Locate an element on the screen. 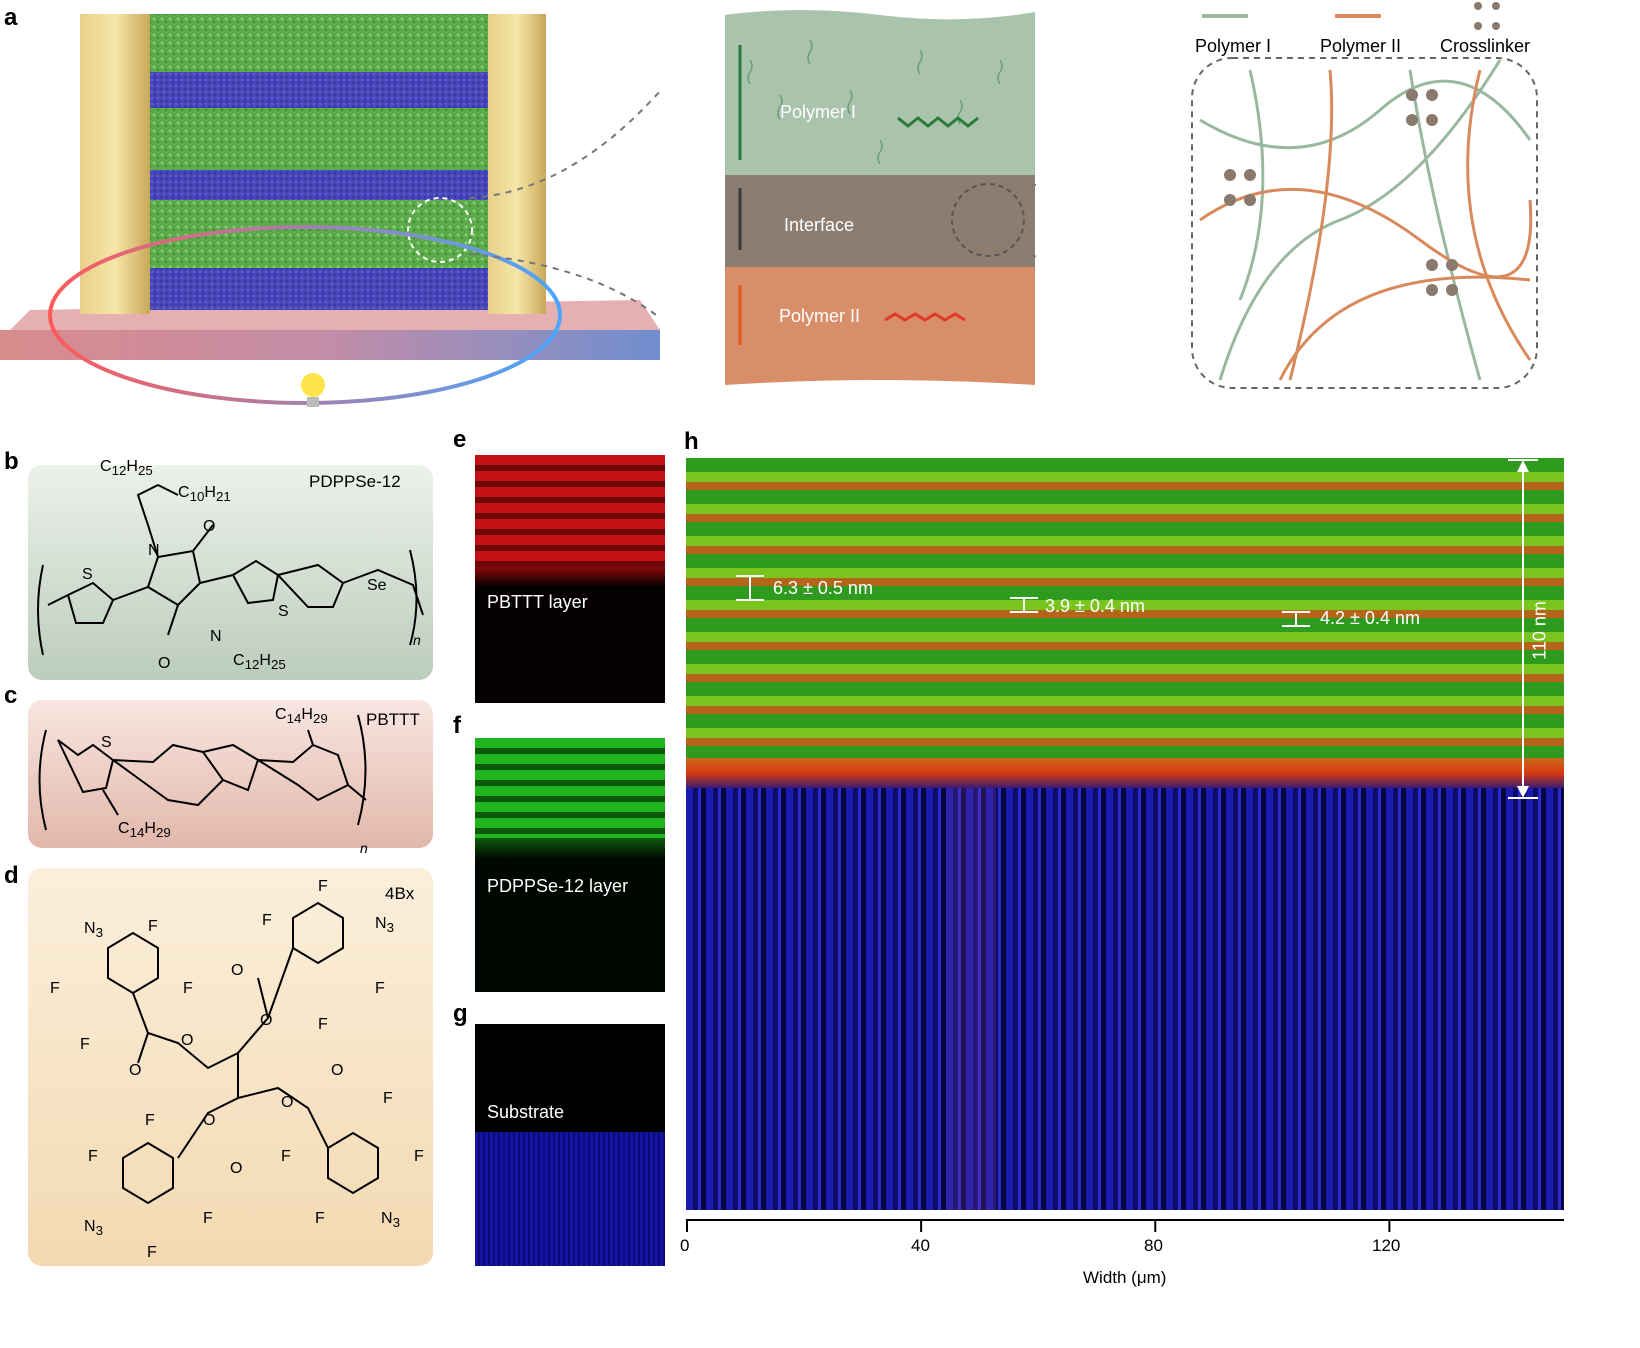  bulb-icon is located at coordinates (313, 385).